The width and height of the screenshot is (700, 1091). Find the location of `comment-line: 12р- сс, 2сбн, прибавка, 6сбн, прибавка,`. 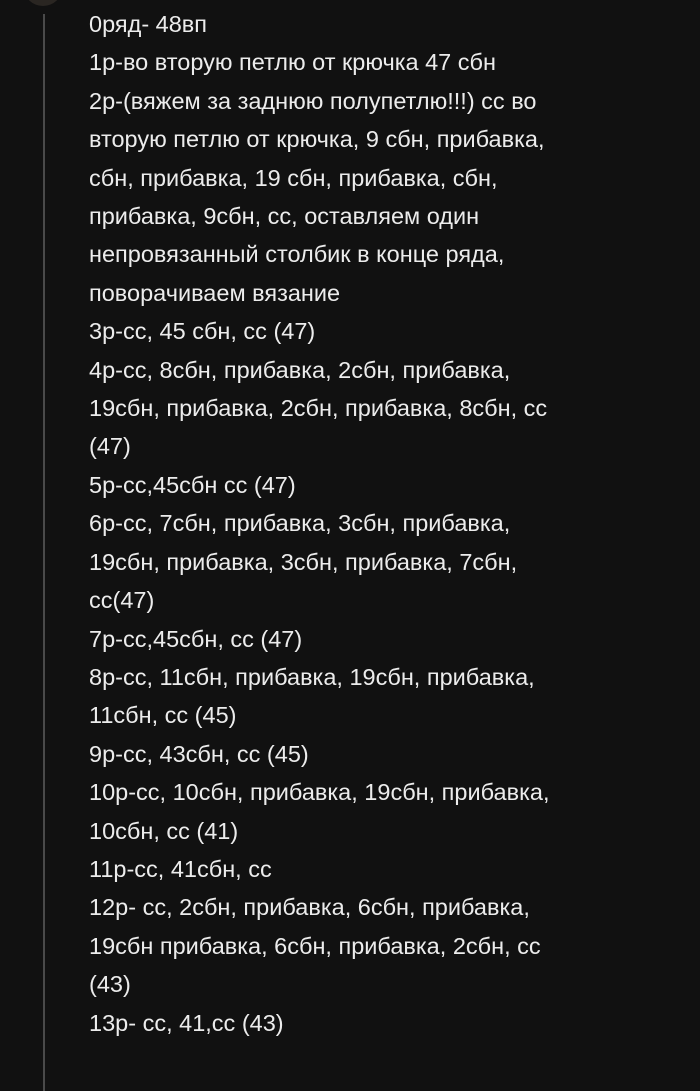

comment-line: 12р- сс, 2сбн, прибавка, 6сбн, прибавка, is located at coordinates (309, 907).